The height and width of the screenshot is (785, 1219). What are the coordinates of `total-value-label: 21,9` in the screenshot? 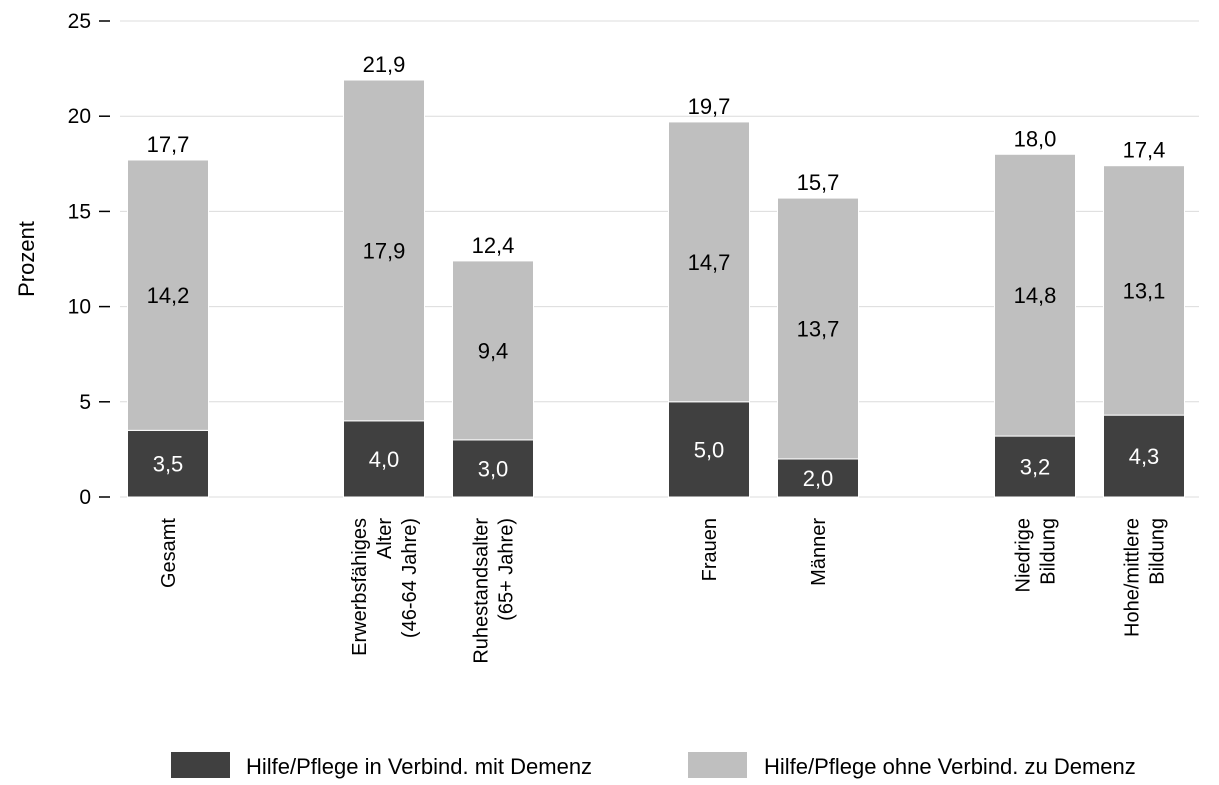 It's located at (384, 64).